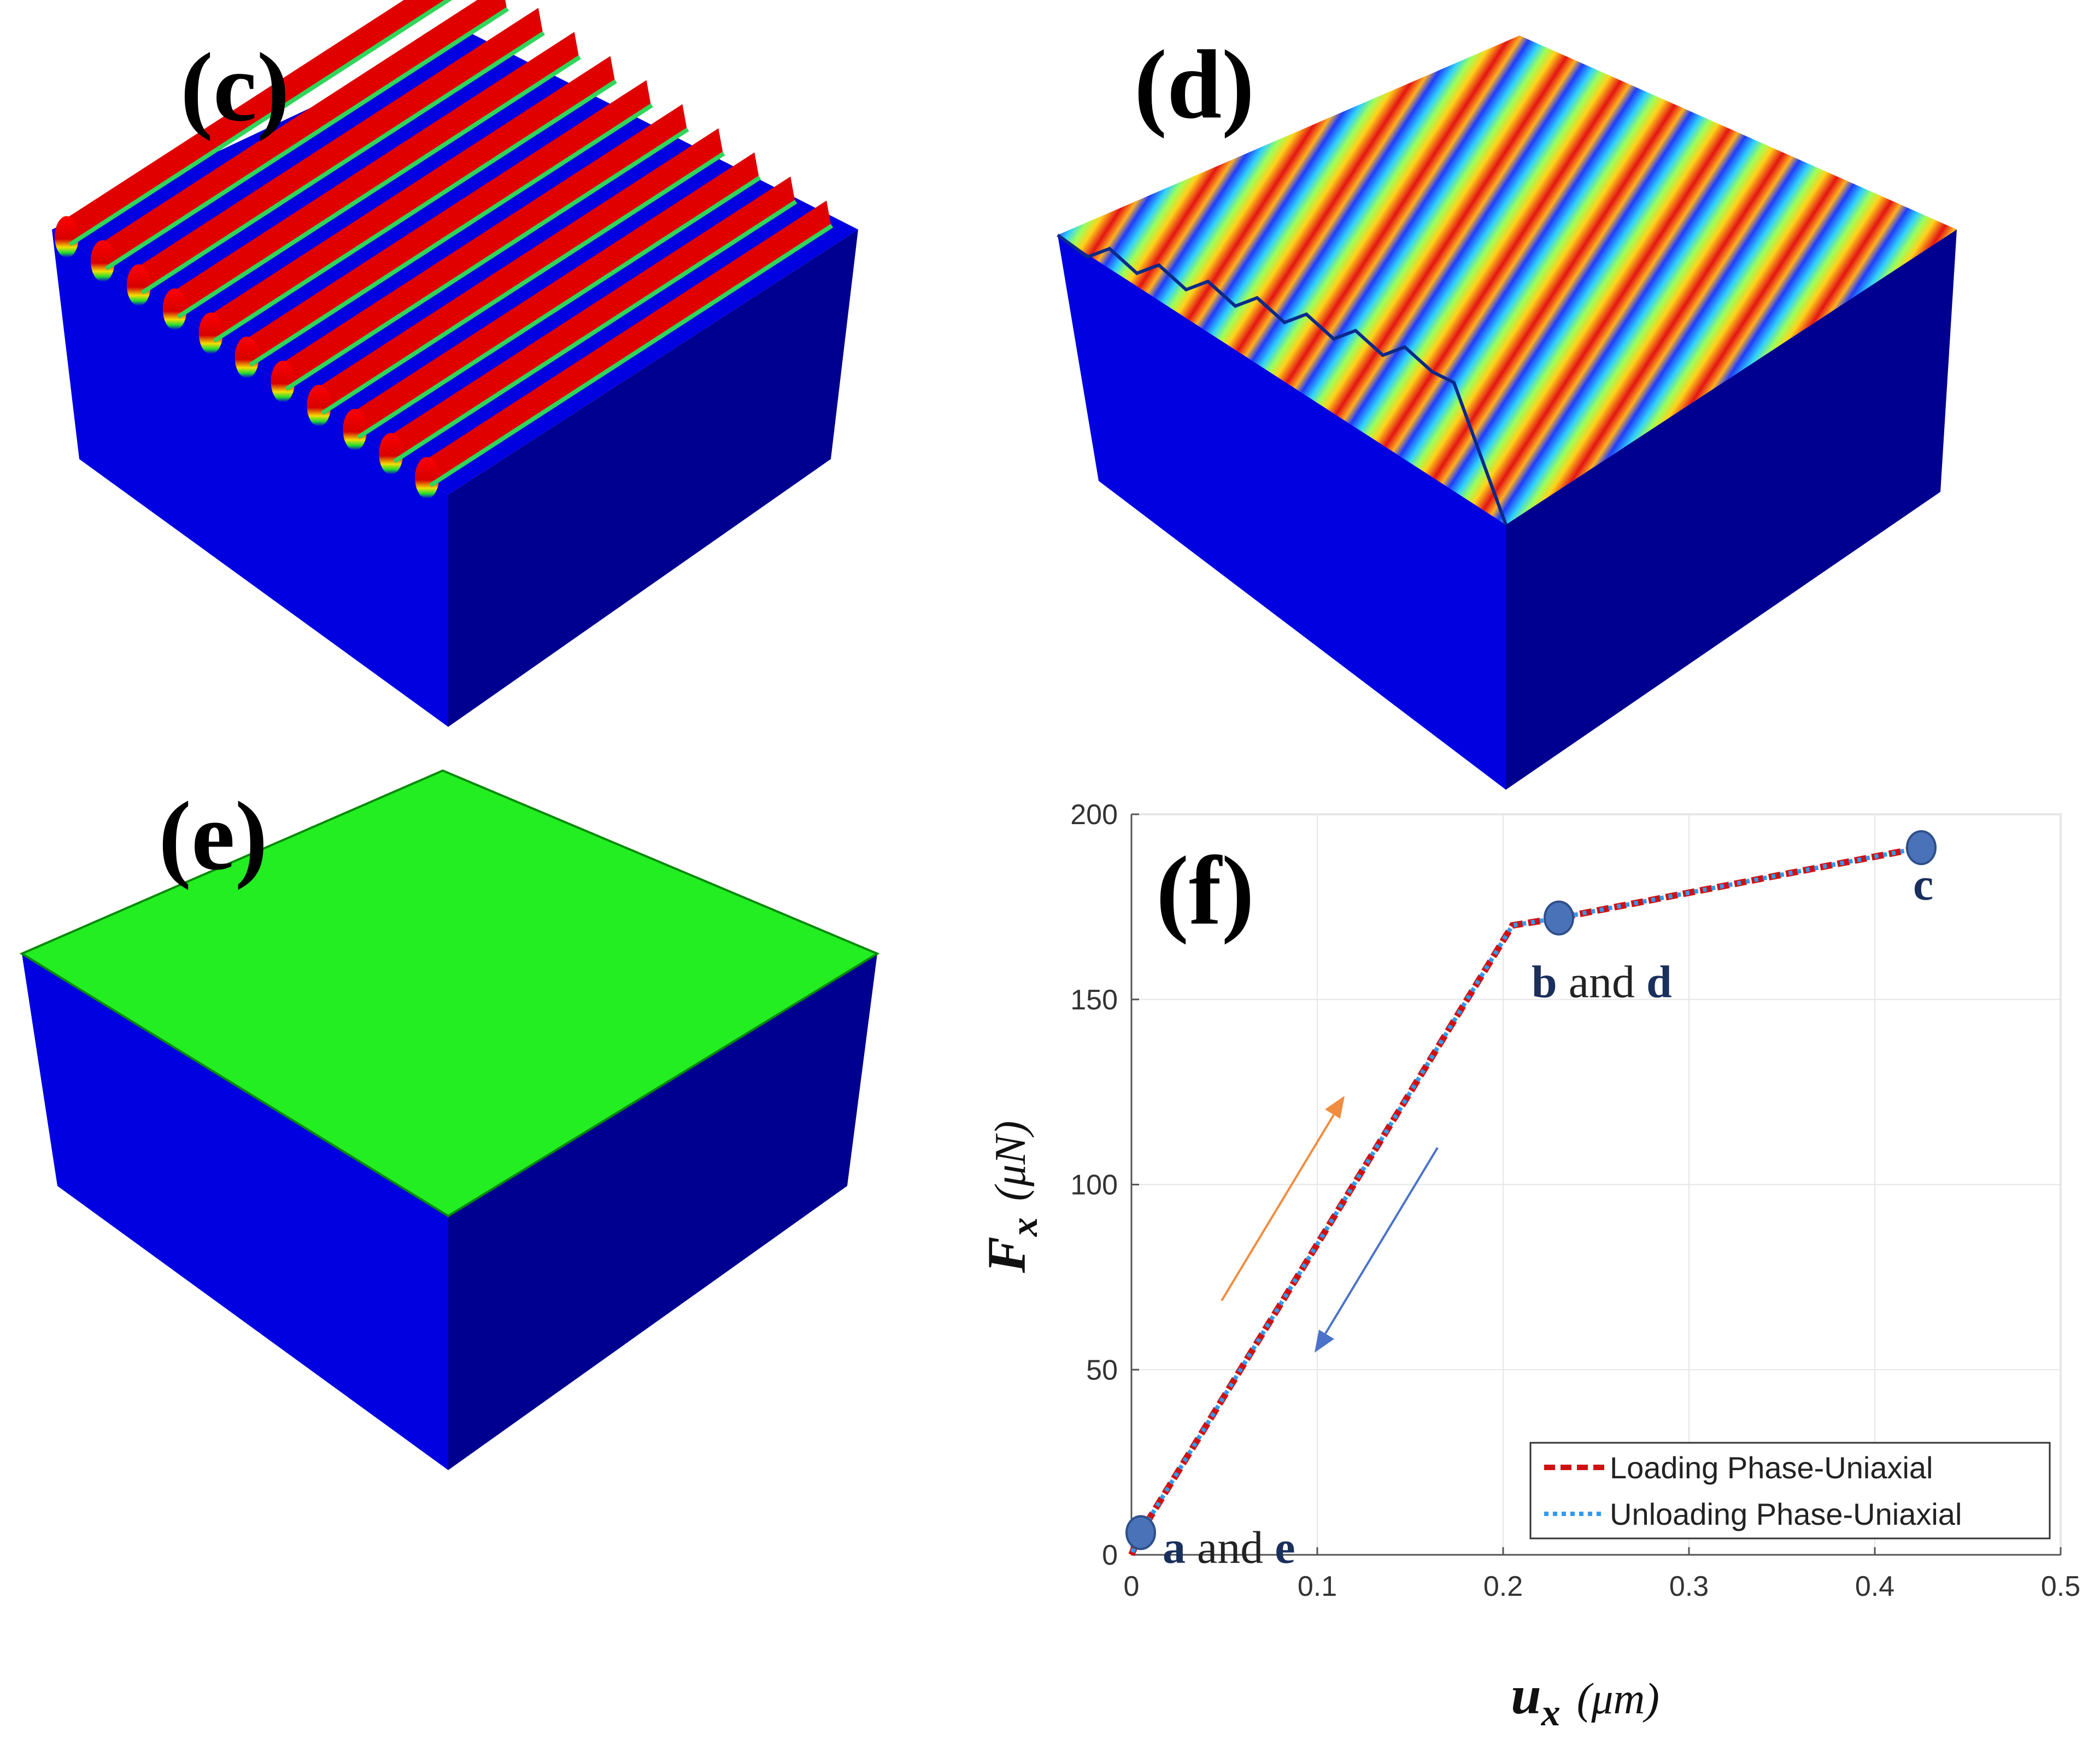 This screenshot has width=2100, height=1745. Describe the element at coordinates (1602, 1586) in the screenshot. I see `x-tick-labels: 0 0.1 0.2 0.3 0.4 0.5` at that location.